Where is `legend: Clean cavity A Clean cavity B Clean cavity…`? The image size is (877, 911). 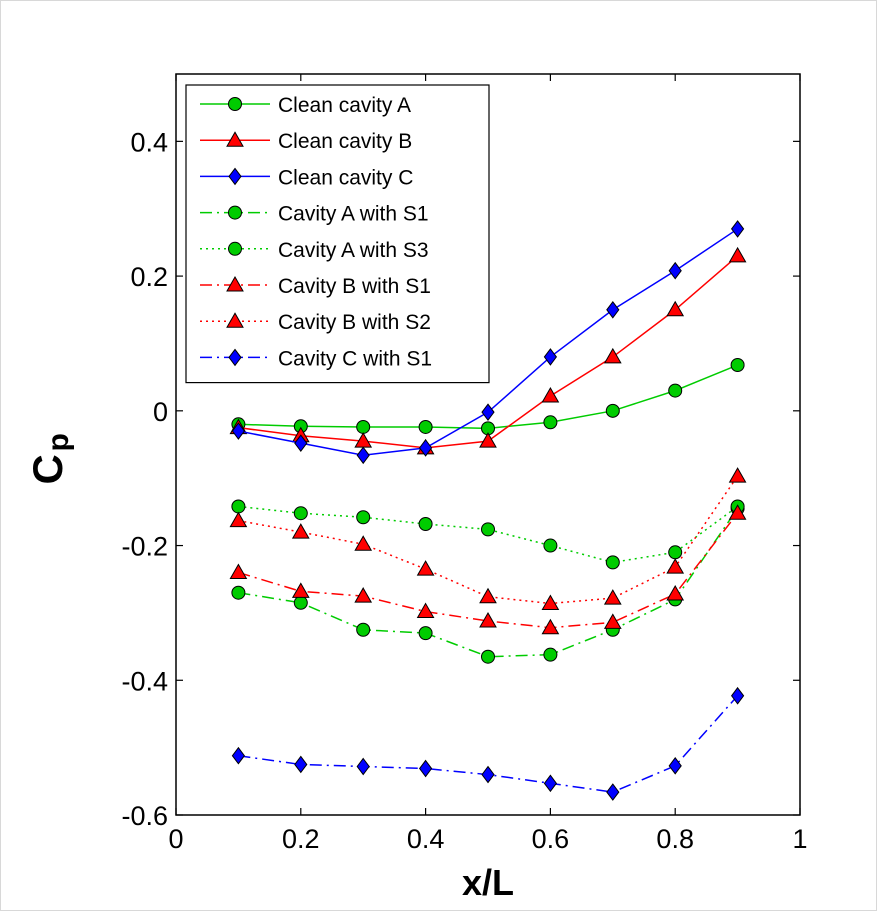
legend: Clean cavity A Clean cavity B Clean cavity… is located at coordinates (337, 234).